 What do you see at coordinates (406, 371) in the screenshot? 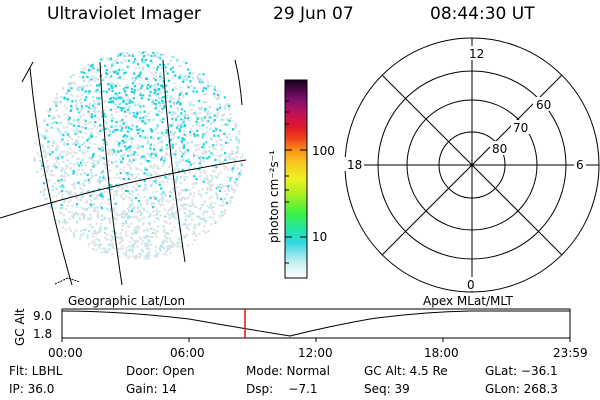
I see `gc-altitude-status: GC Alt: 4.5 Re` at bounding box center [406, 371].